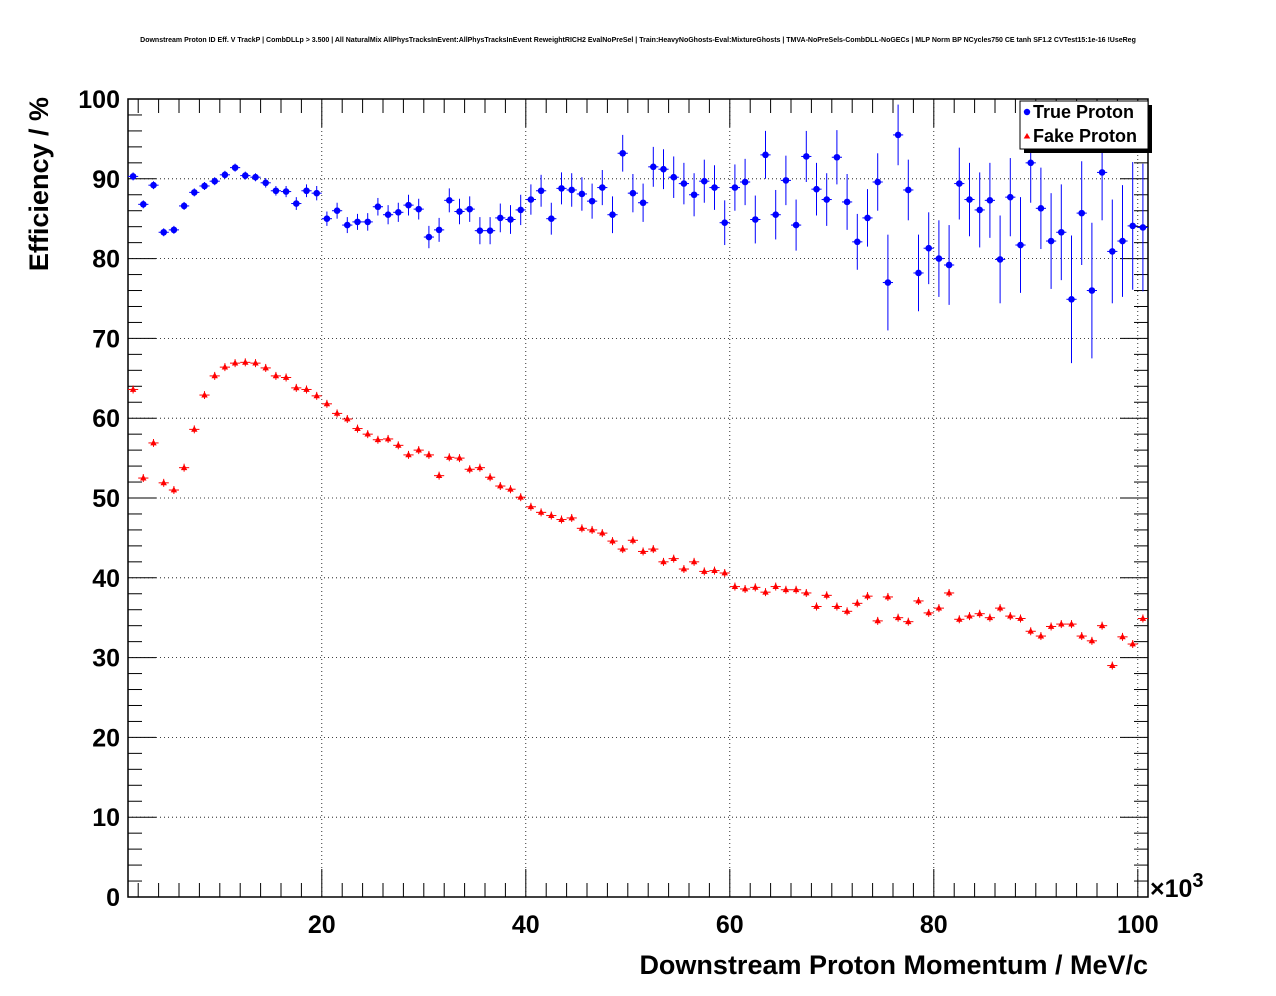 The height and width of the screenshot is (996, 1276). What do you see at coordinates (1084, 125) in the screenshot?
I see `legend-box` at bounding box center [1084, 125].